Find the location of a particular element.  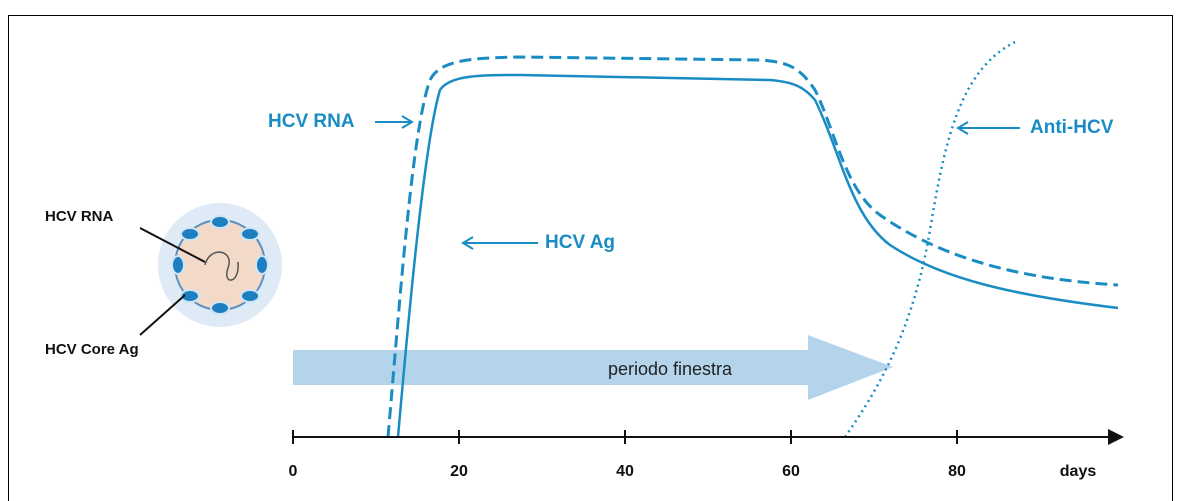

anti-curve is located at coordinates (929, 239).